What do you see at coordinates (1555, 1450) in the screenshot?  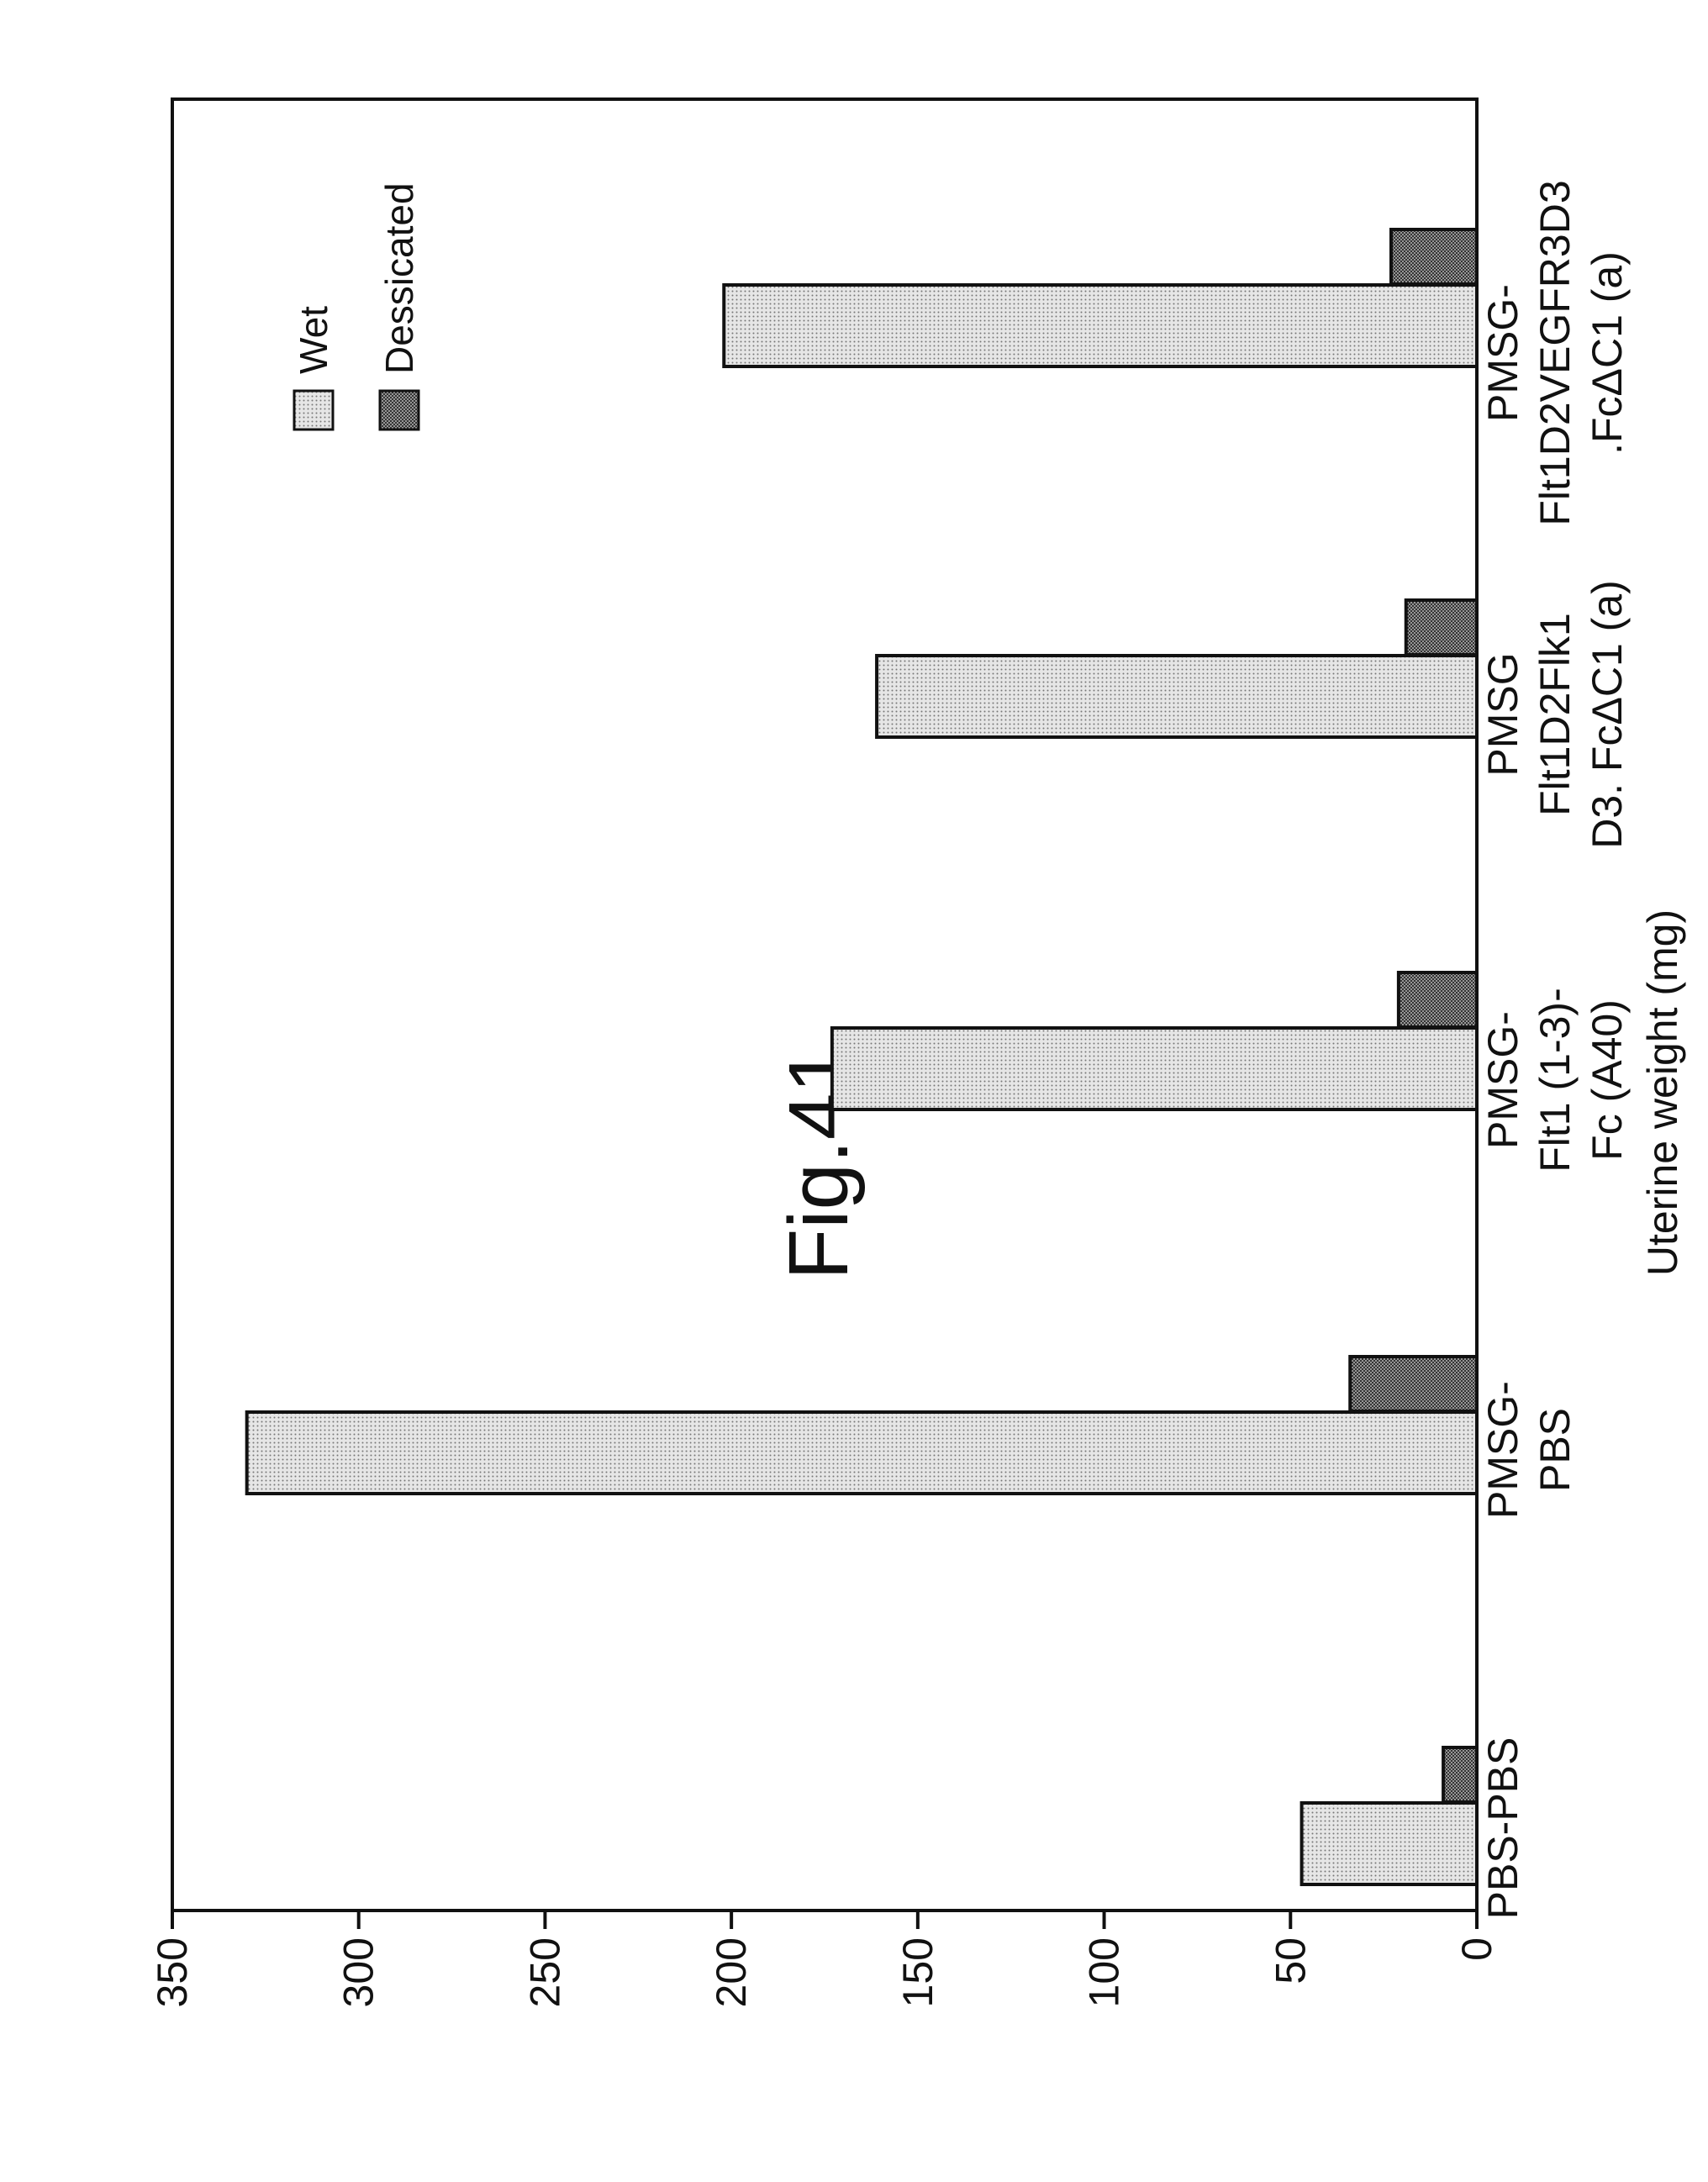 I see `category-label: PBS` at bounding box center [1555, 1450].